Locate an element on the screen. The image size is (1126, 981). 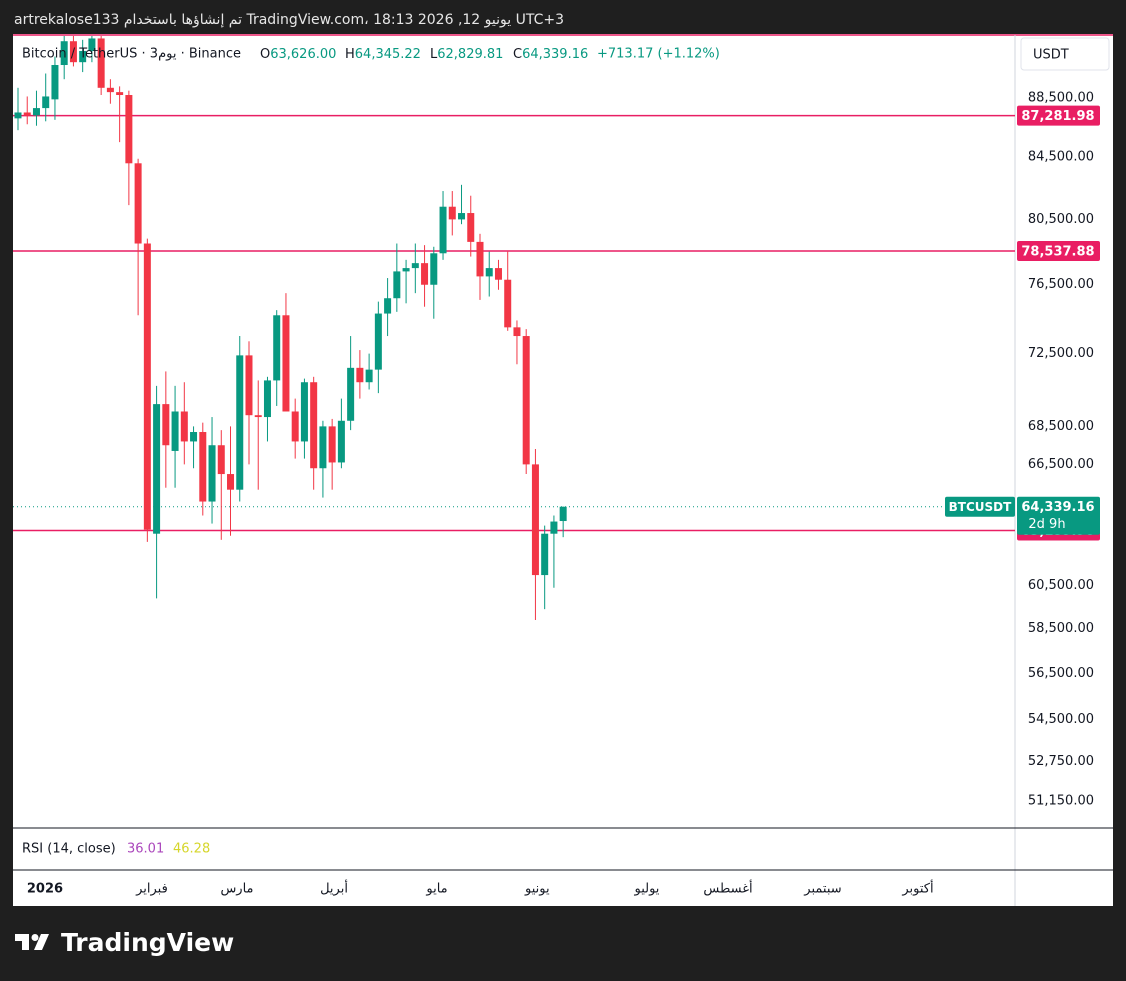
y-tick-label: 68,500.00 is located at coordinates (1061, 426).